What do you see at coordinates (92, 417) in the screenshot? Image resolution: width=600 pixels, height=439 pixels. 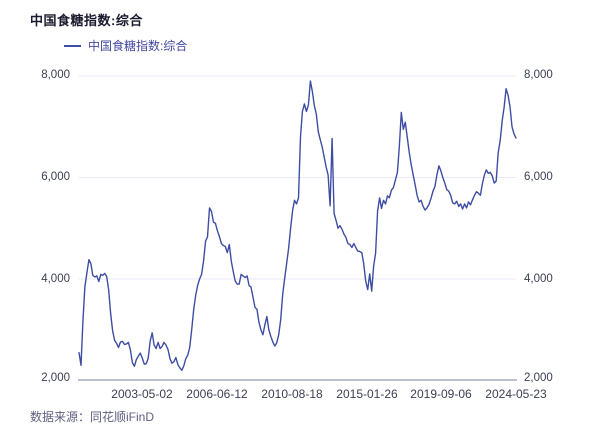 I see `data-source: 数据来源：同花顺iFinD` at bounding box center [92, 417].